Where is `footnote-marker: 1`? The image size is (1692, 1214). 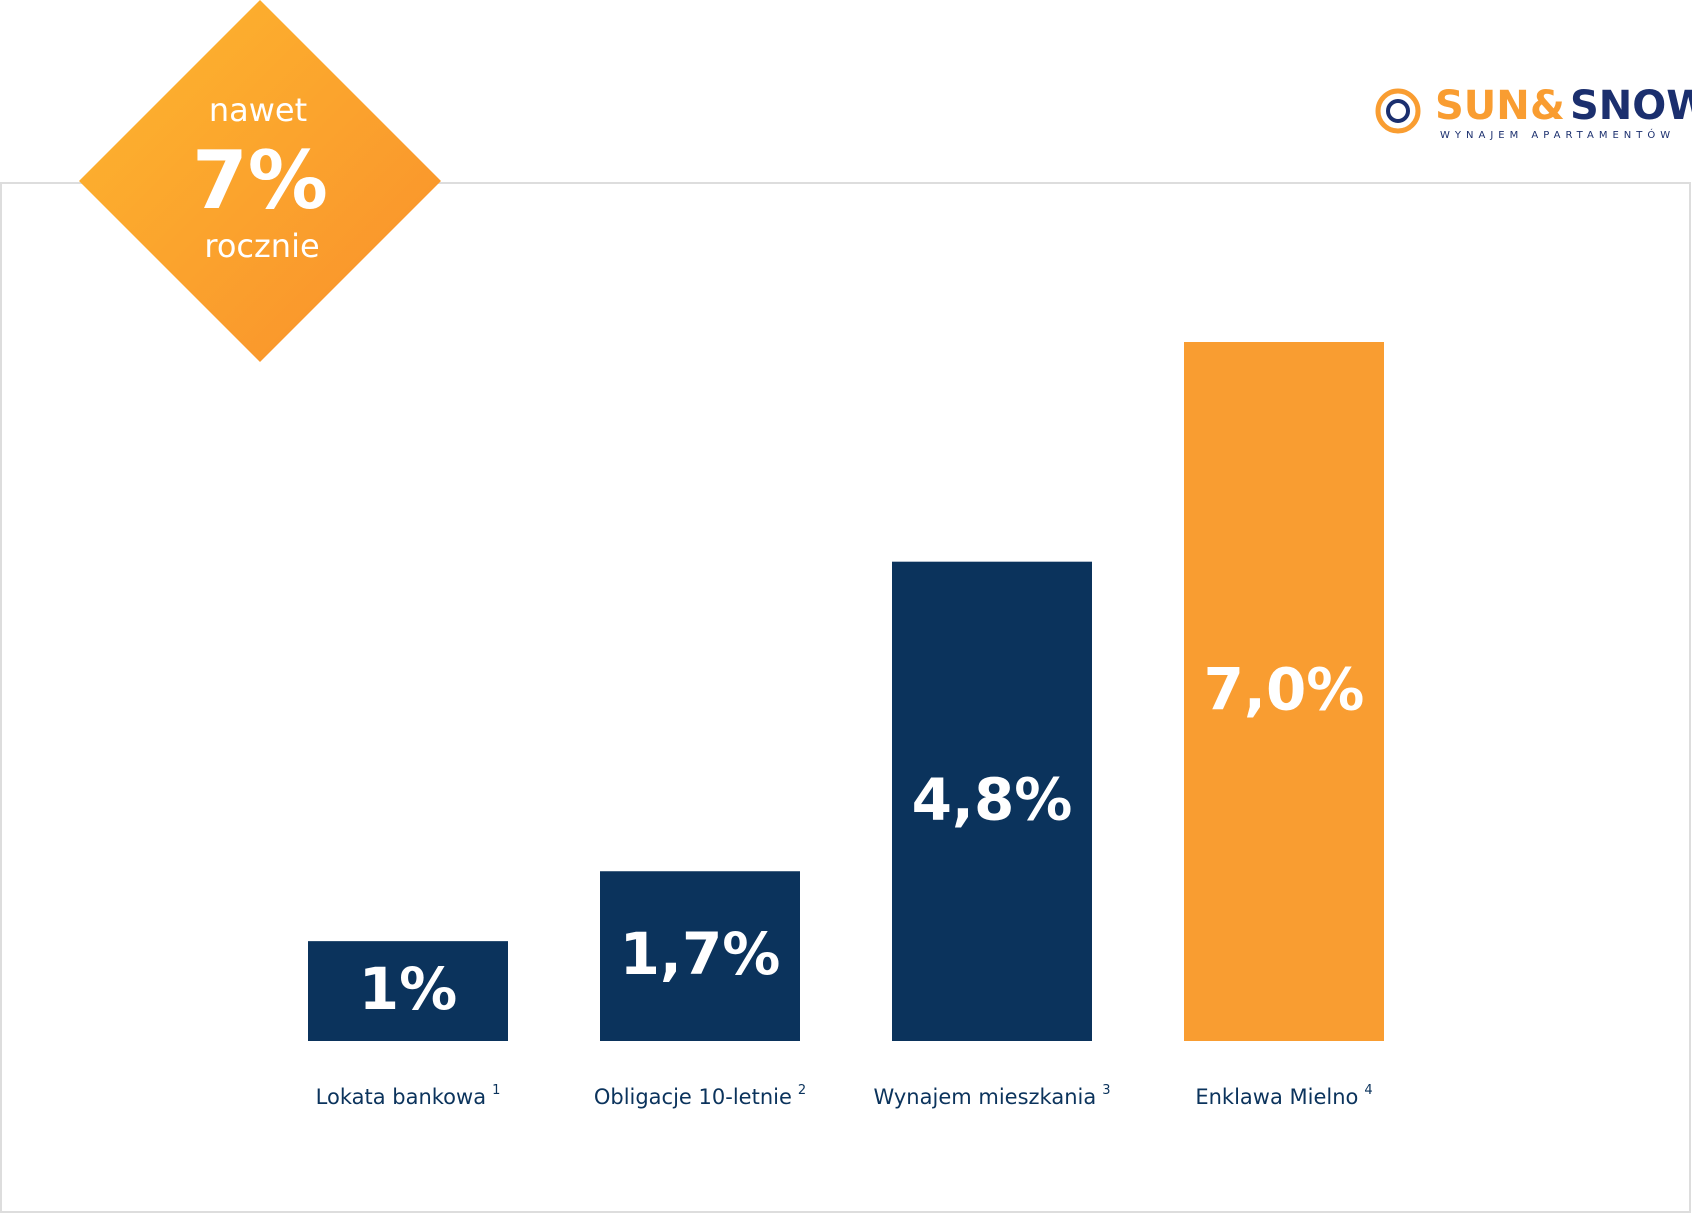
footnote-marker: 1 is located at coordinates (496, 1090).